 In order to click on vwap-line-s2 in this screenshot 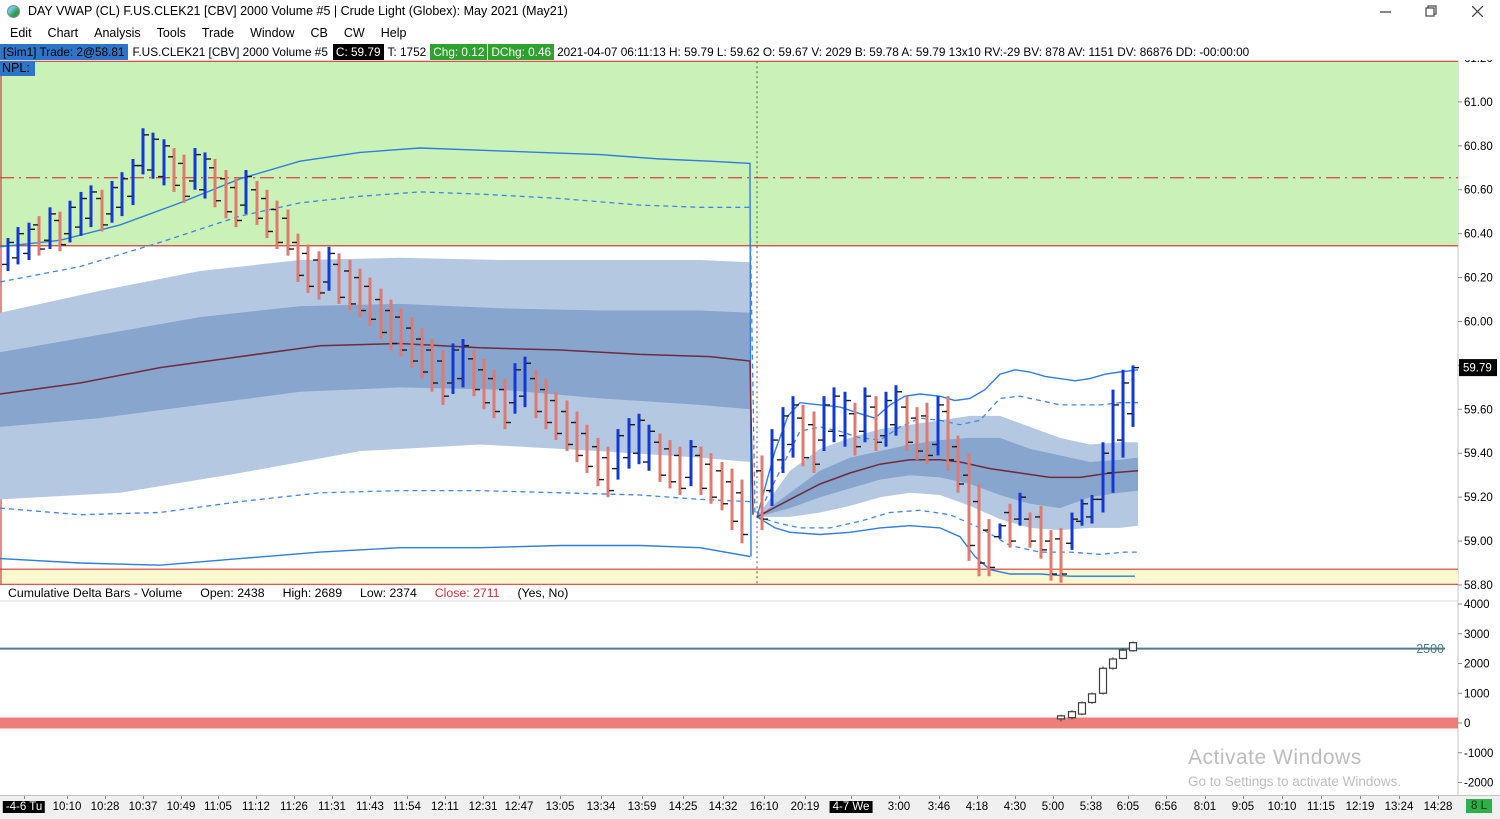, I will do `click(947, 488)`.